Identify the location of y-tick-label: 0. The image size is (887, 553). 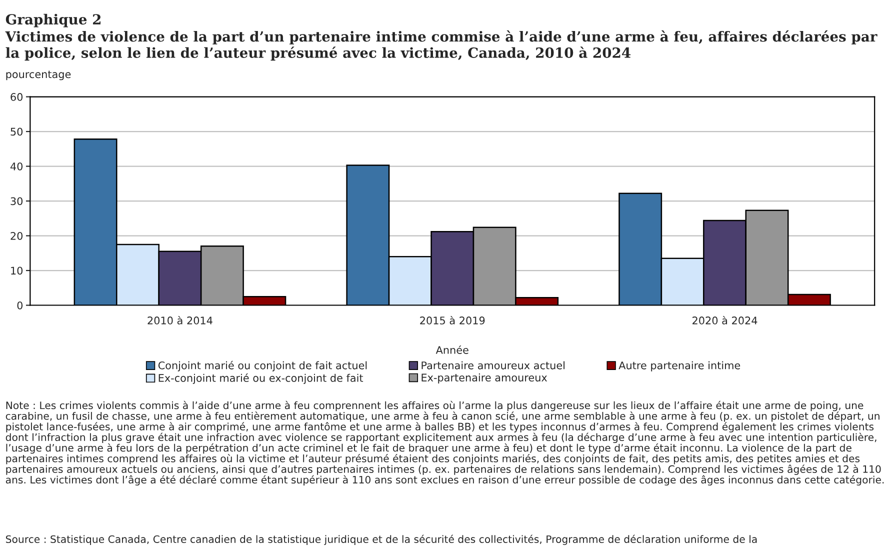
(20, 305).